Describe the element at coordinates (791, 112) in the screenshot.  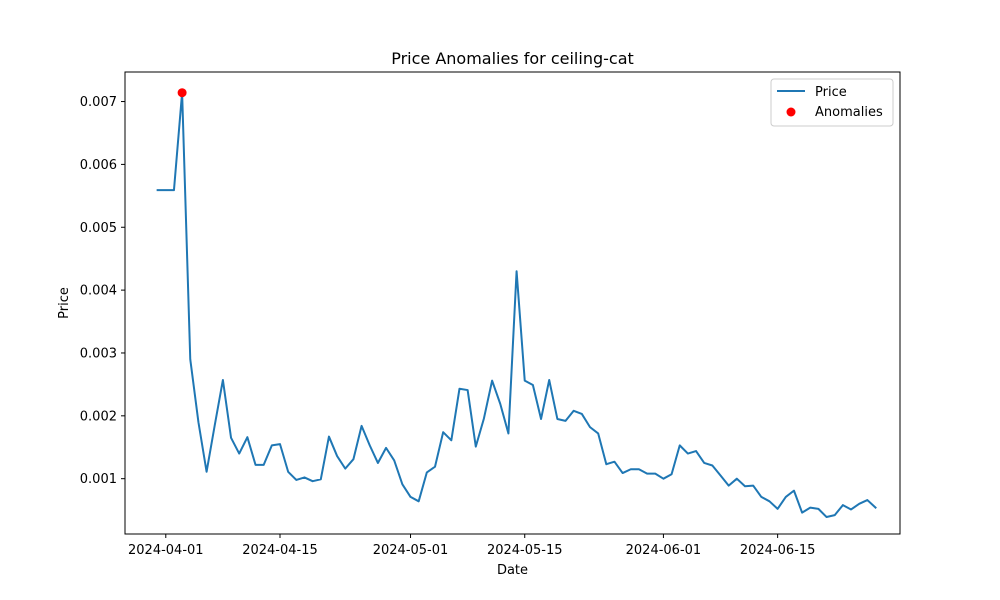
I see `legend-anomaly-swatch` at that location.